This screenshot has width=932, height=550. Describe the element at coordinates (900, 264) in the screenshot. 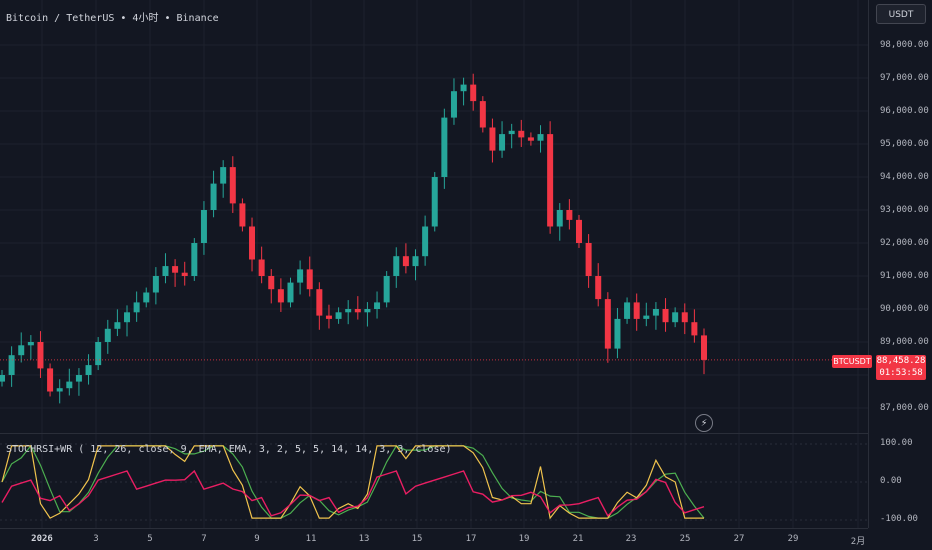

I see `price-axis` at that location.